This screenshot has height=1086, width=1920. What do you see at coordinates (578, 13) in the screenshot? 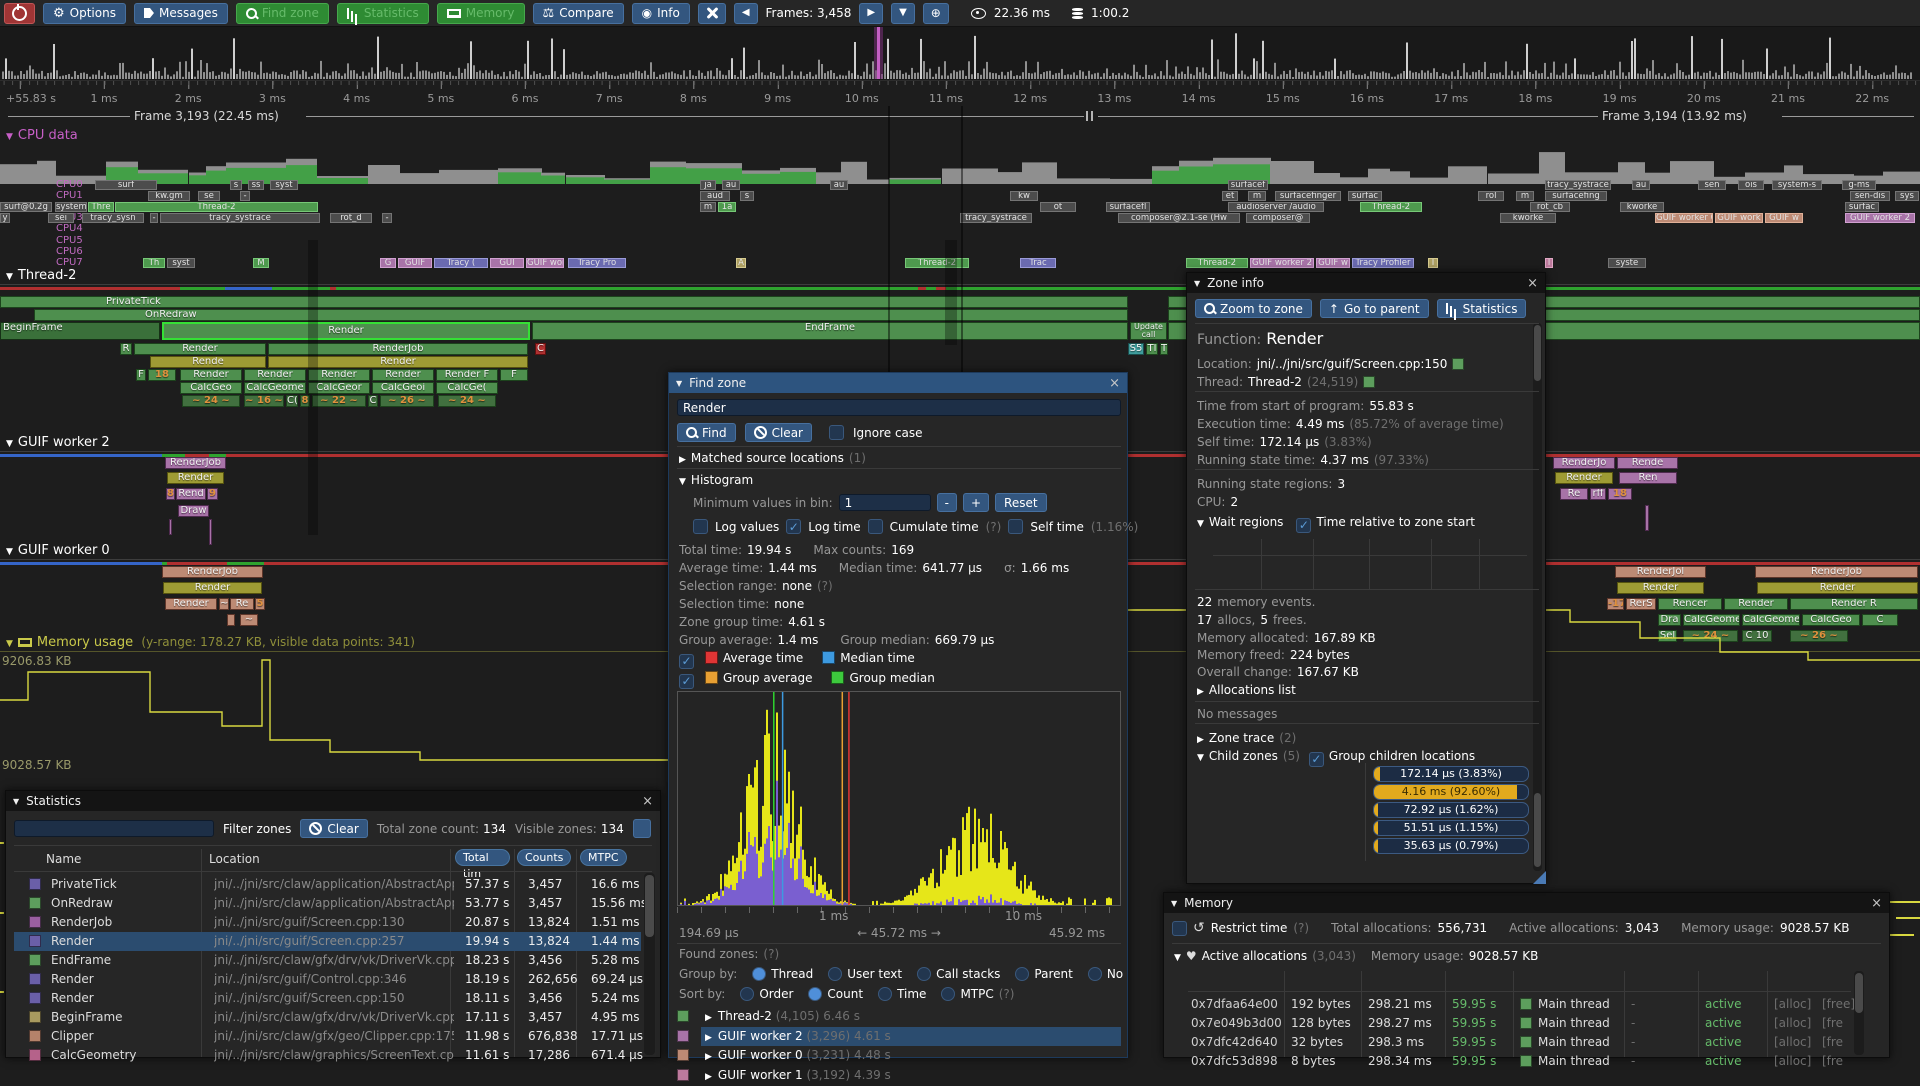
I see `compare-button: ⚖ Compare` at bounding box center [578, 13].